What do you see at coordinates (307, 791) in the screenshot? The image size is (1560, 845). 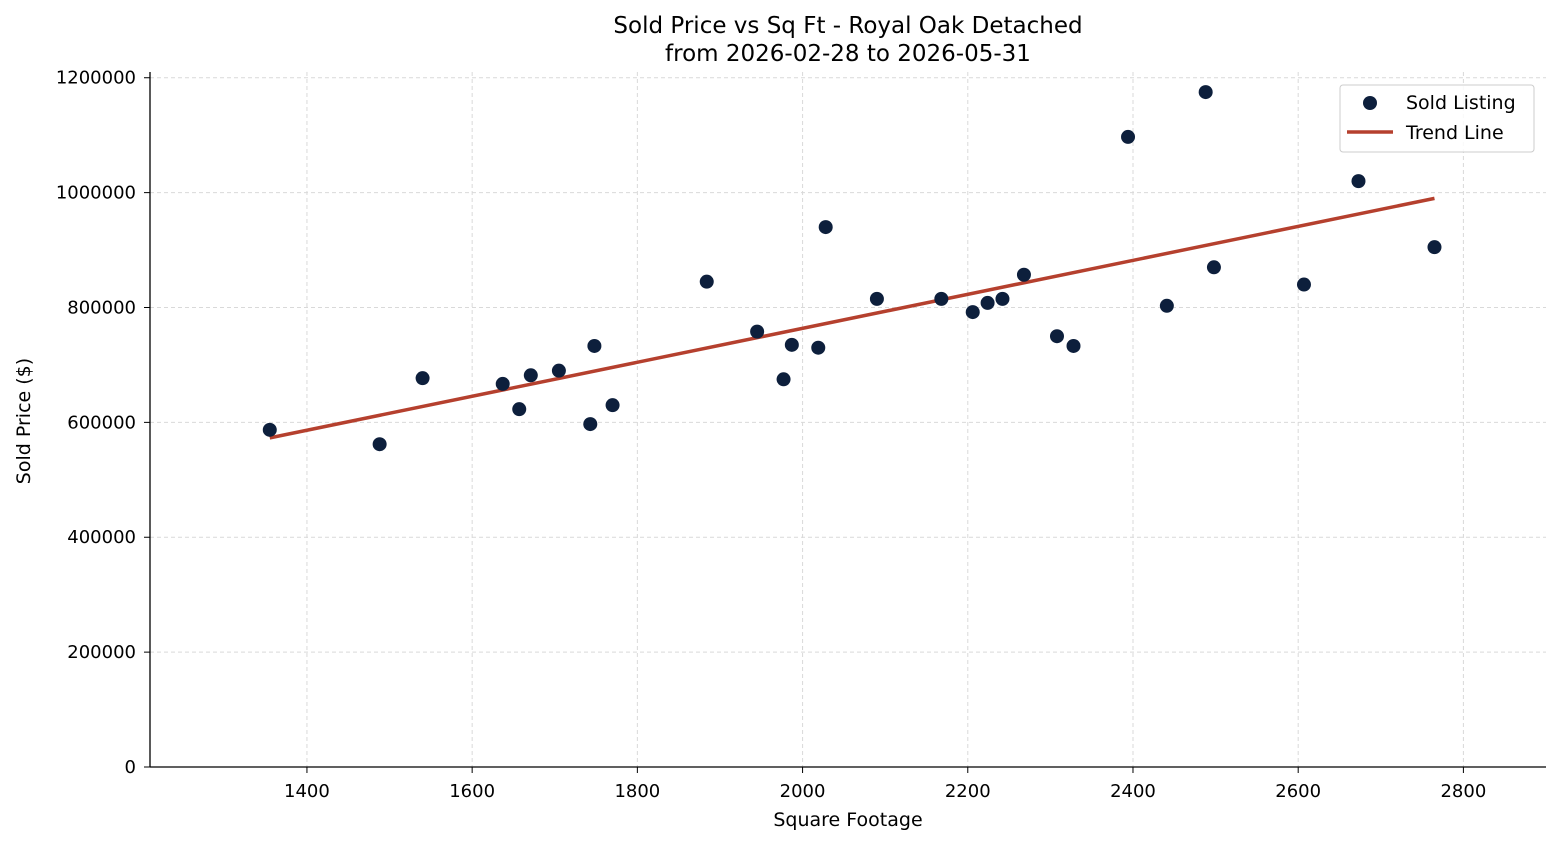 I see `x-tick-label: 1400` at bounding box center [307, 791].